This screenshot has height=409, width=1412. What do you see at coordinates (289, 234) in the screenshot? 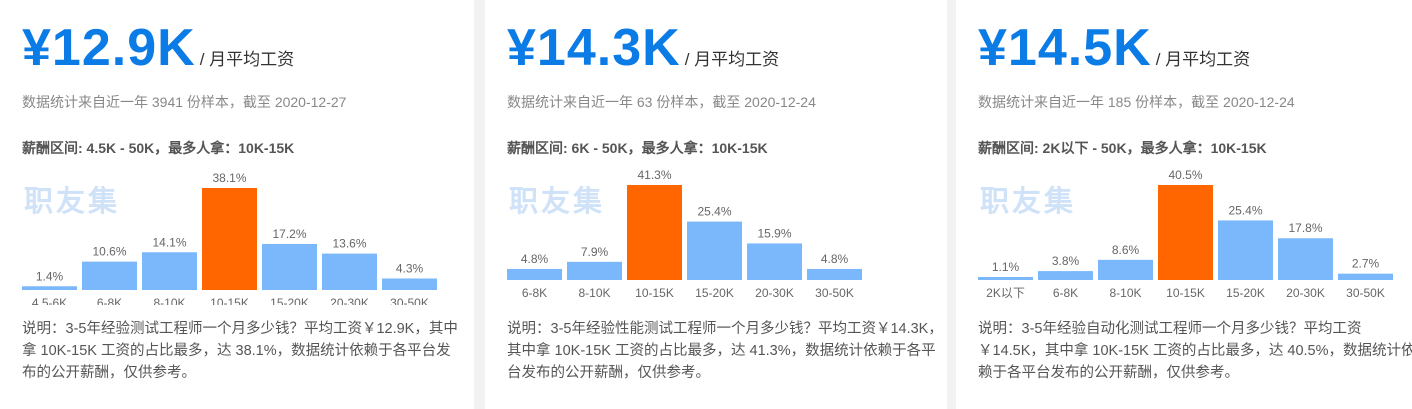
I see `bar-value-label: 17.2%` at bounding box center [289, 234].